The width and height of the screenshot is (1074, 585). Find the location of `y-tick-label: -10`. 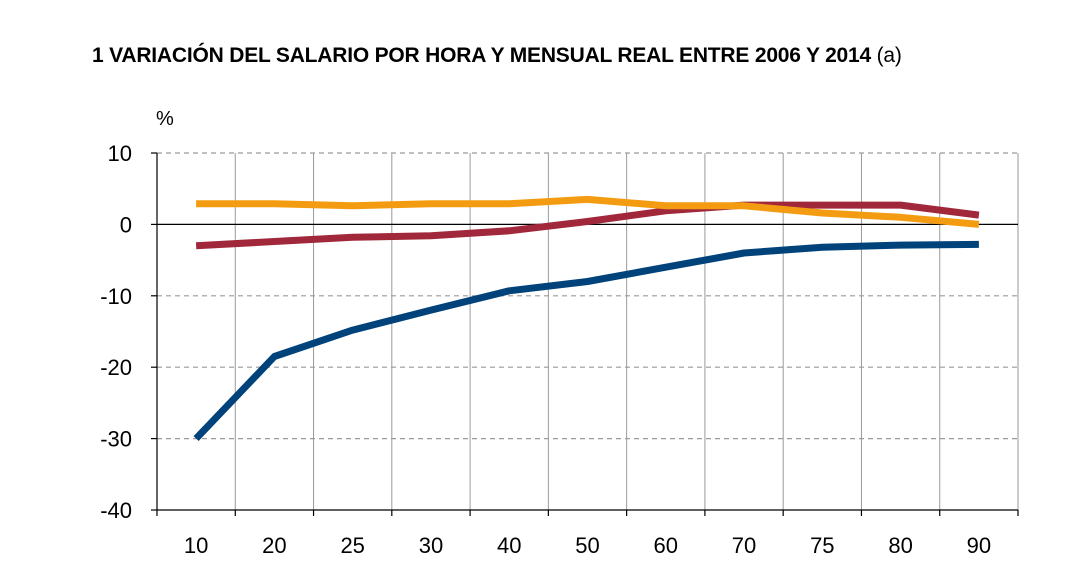

y-tick-label: -10 is located at coordinates (116, 296).